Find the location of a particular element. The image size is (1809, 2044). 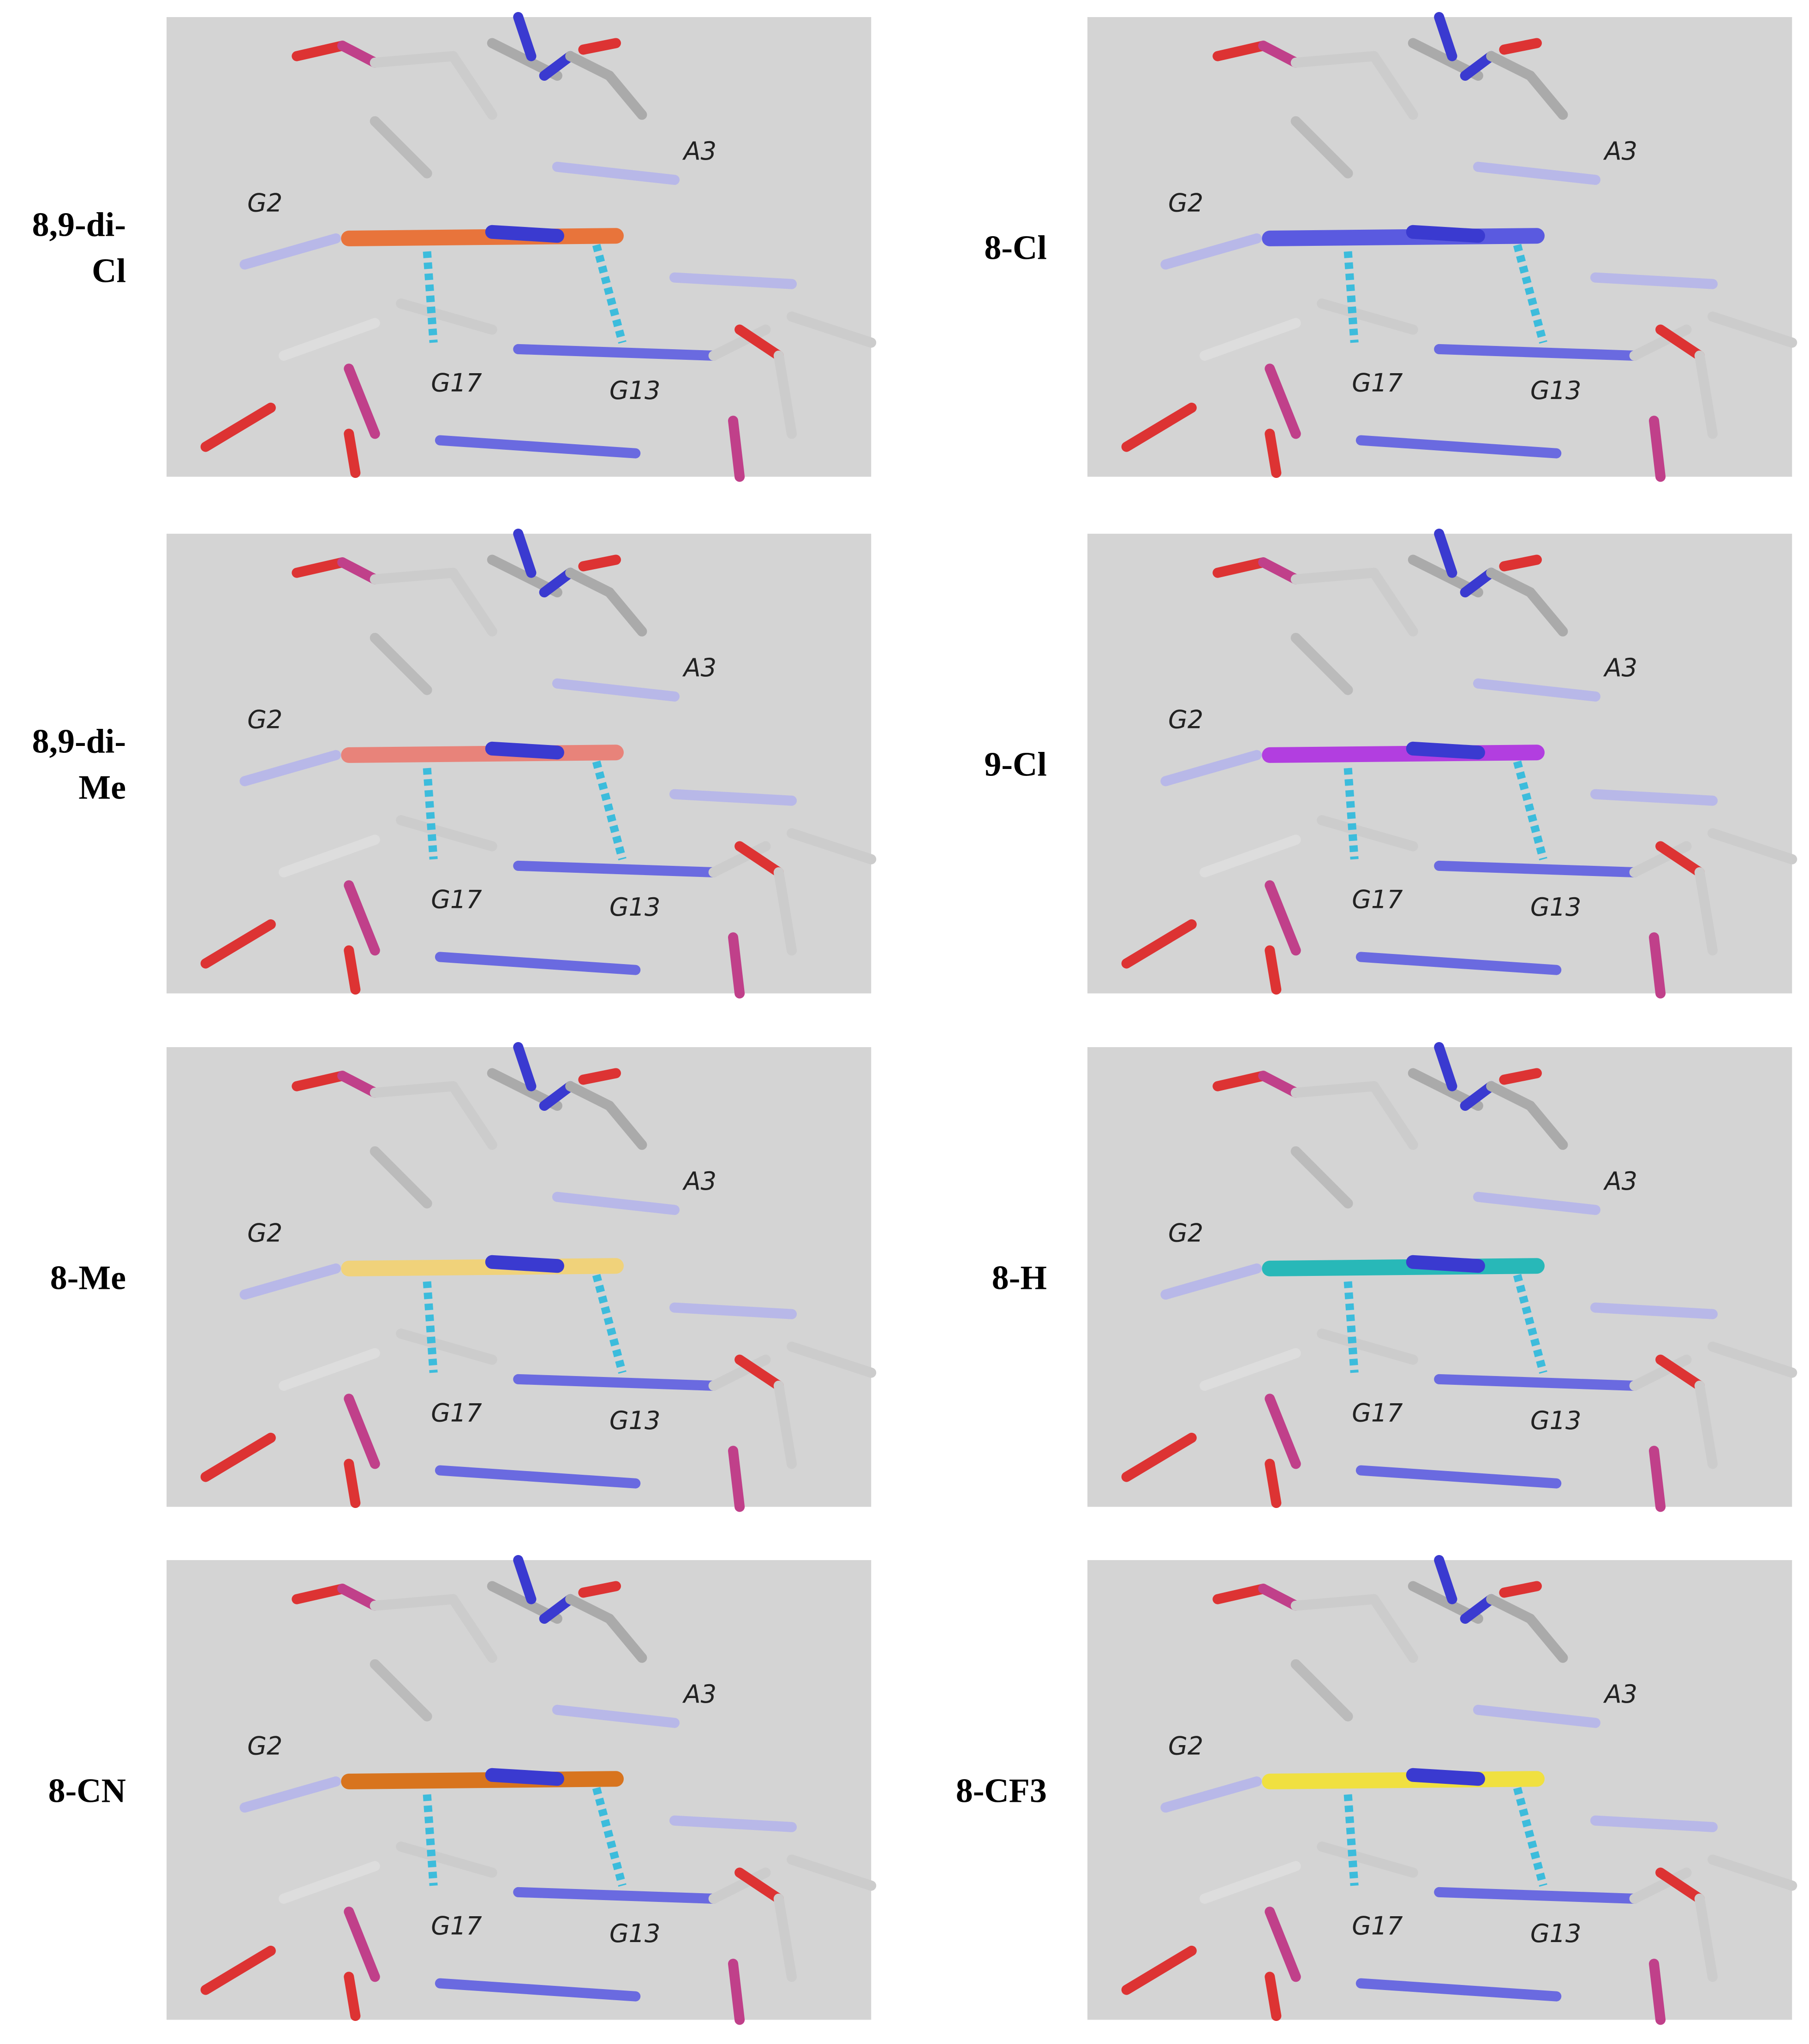

panel-background is located at coordinates (519, 247).